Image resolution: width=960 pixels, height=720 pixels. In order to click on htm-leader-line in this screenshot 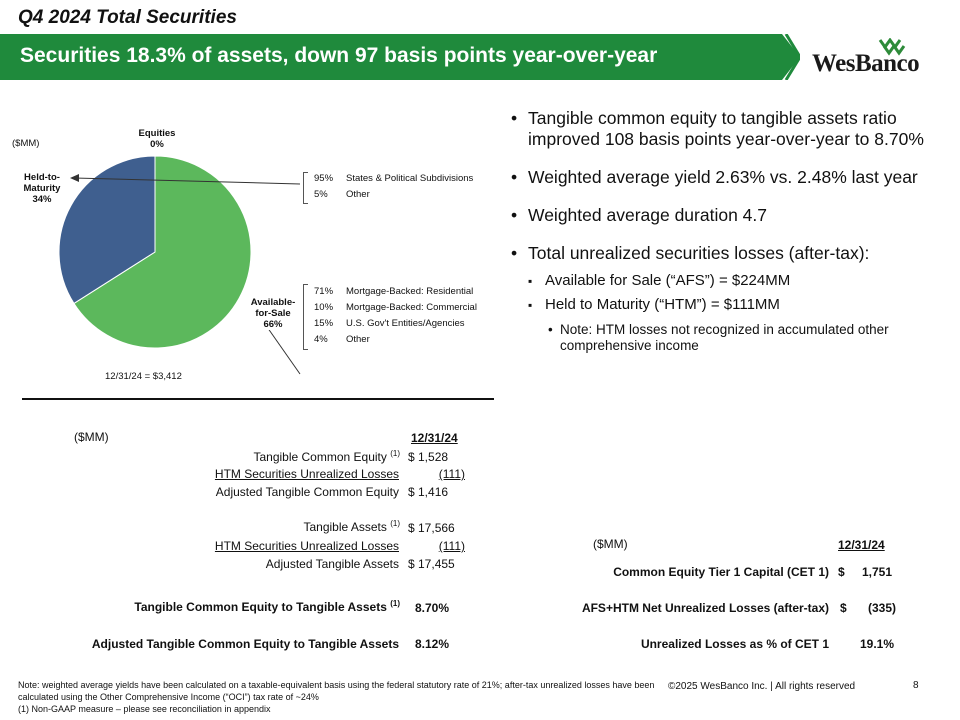, I will do `click(187, 181)`.